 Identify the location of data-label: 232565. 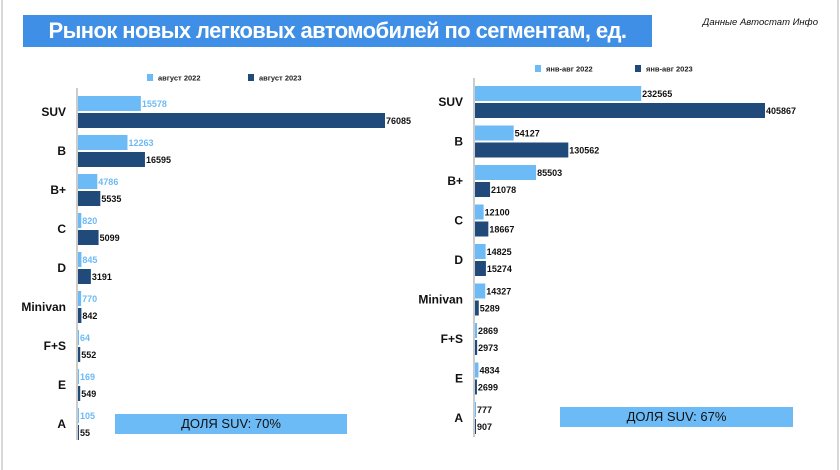
(657, 94).